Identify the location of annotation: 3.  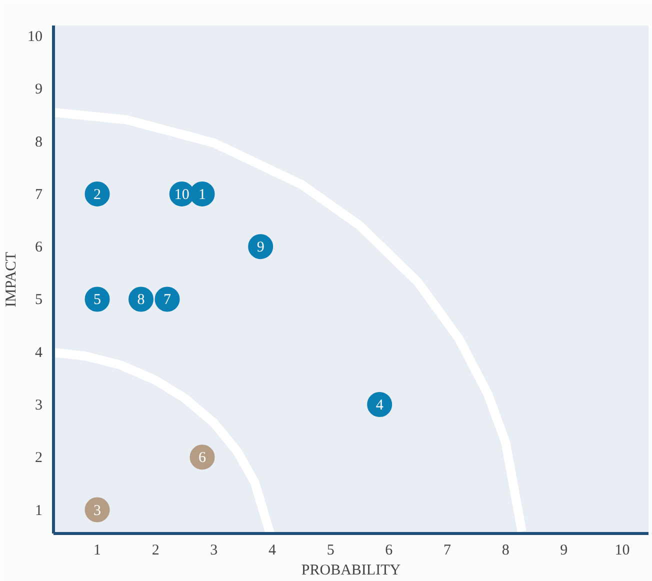
(97, 510).